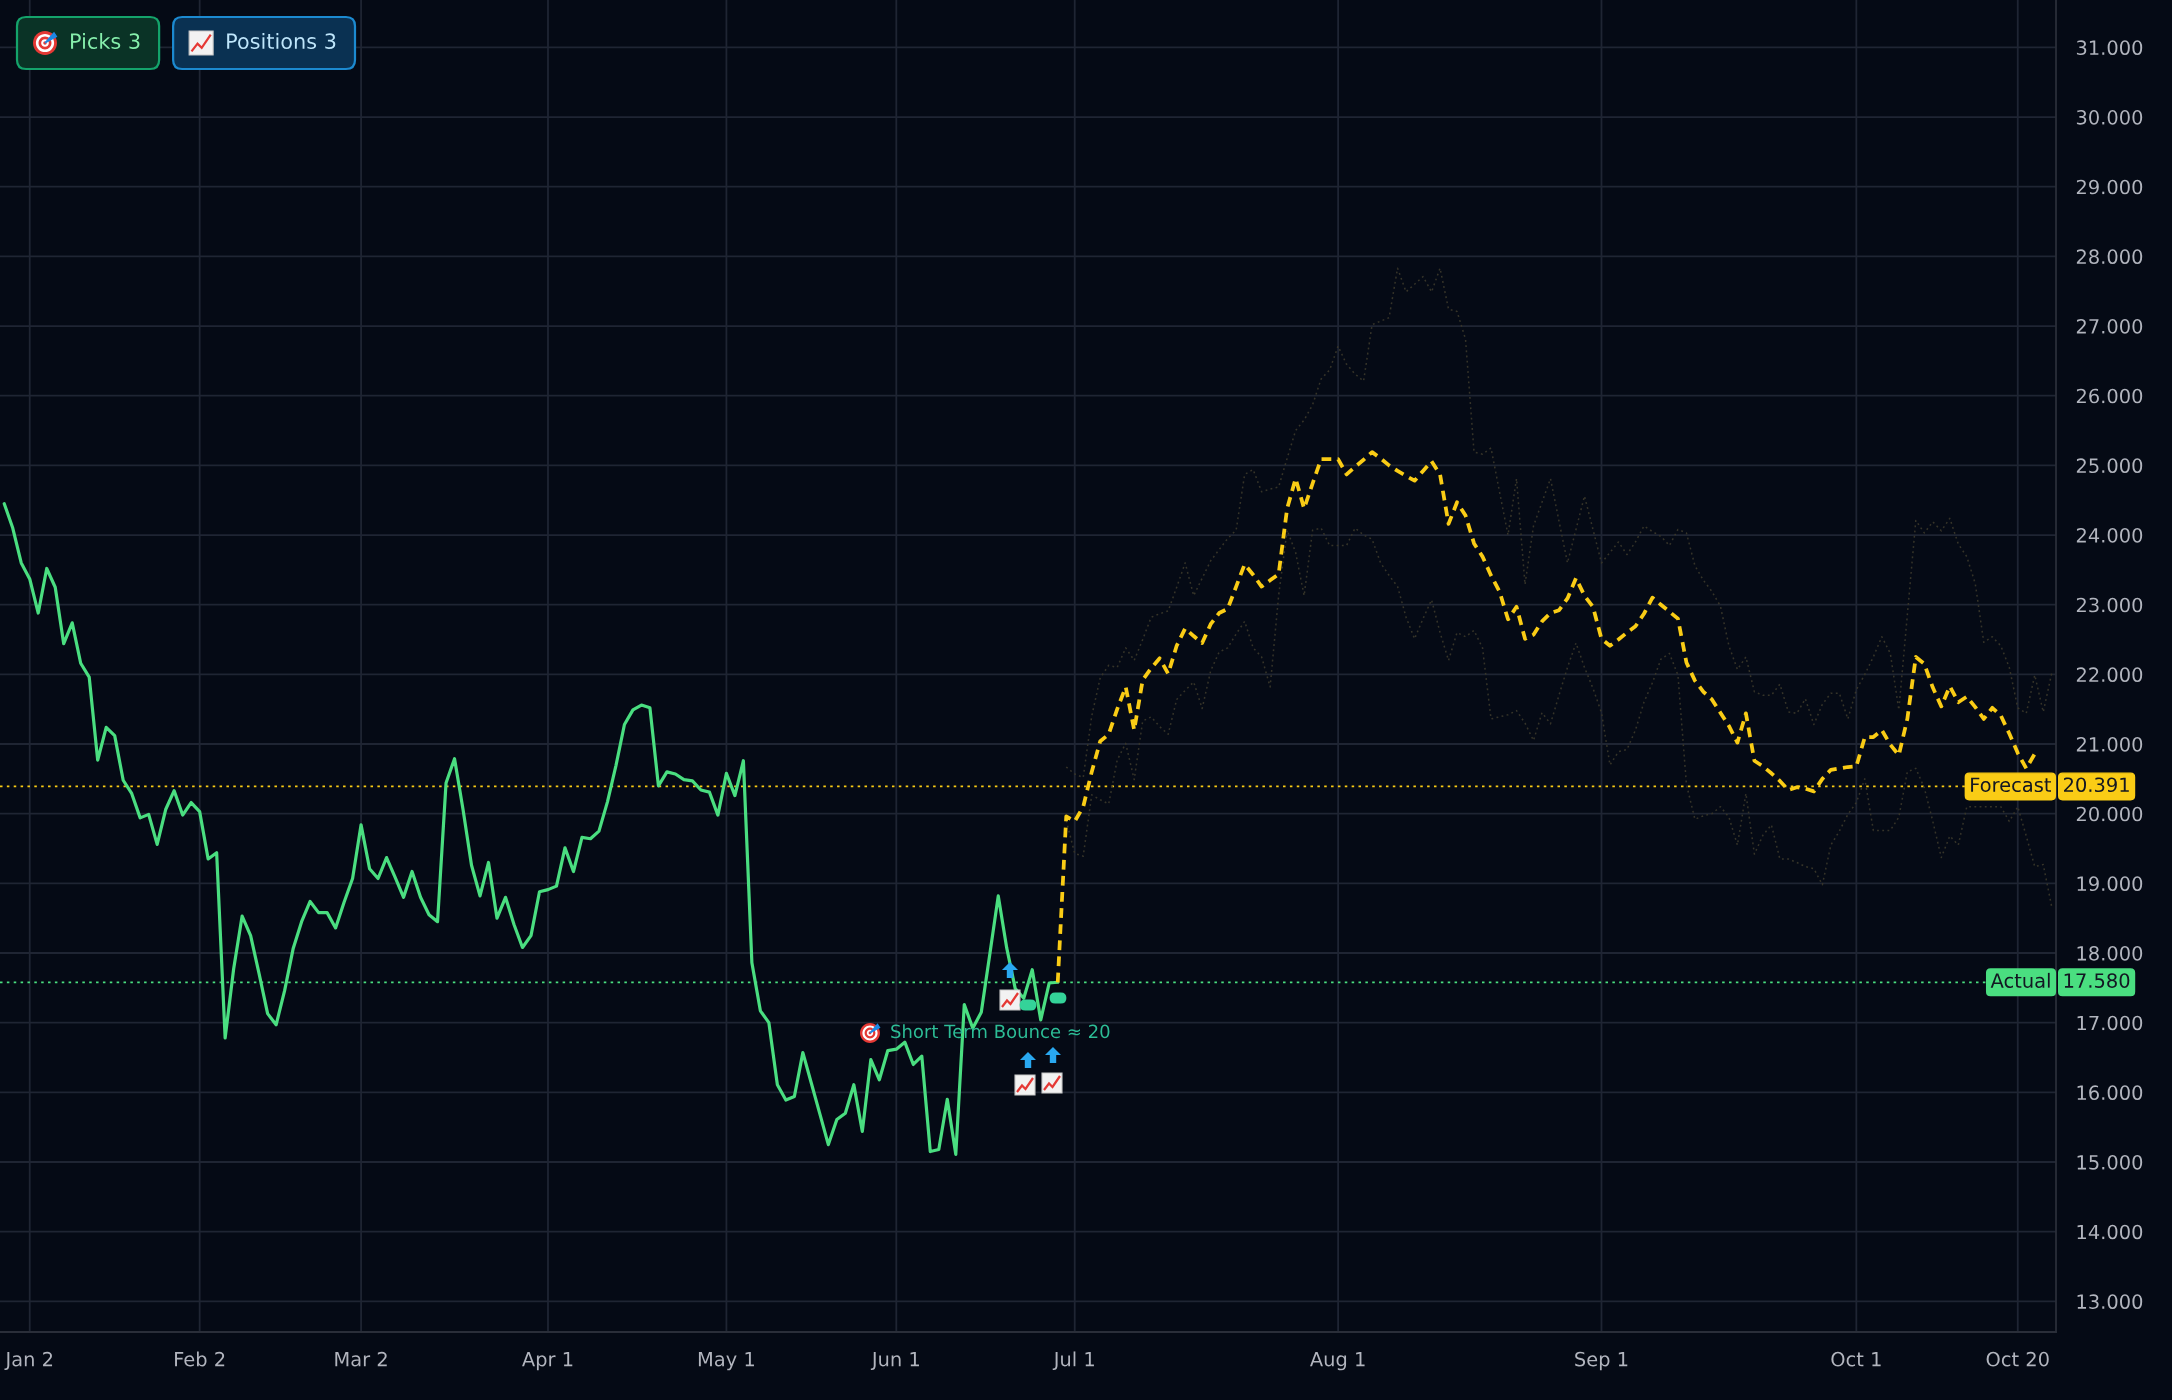 The image size is (2172, 1400). Describe the element at coordinates (1337, 1361) in the screenshot. I see `x-tick-label: Aug 1` at that location.